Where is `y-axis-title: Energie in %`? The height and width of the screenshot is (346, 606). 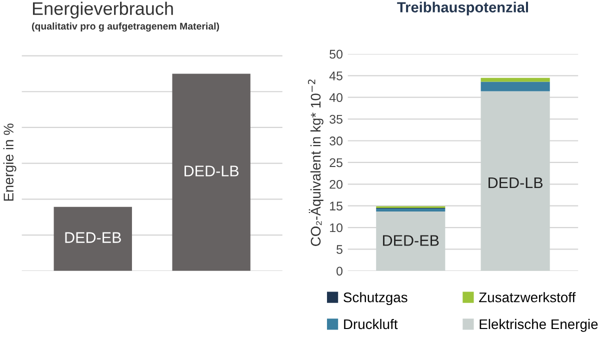
y-axis-title: Energie in % is located at coordinates (9, 162).